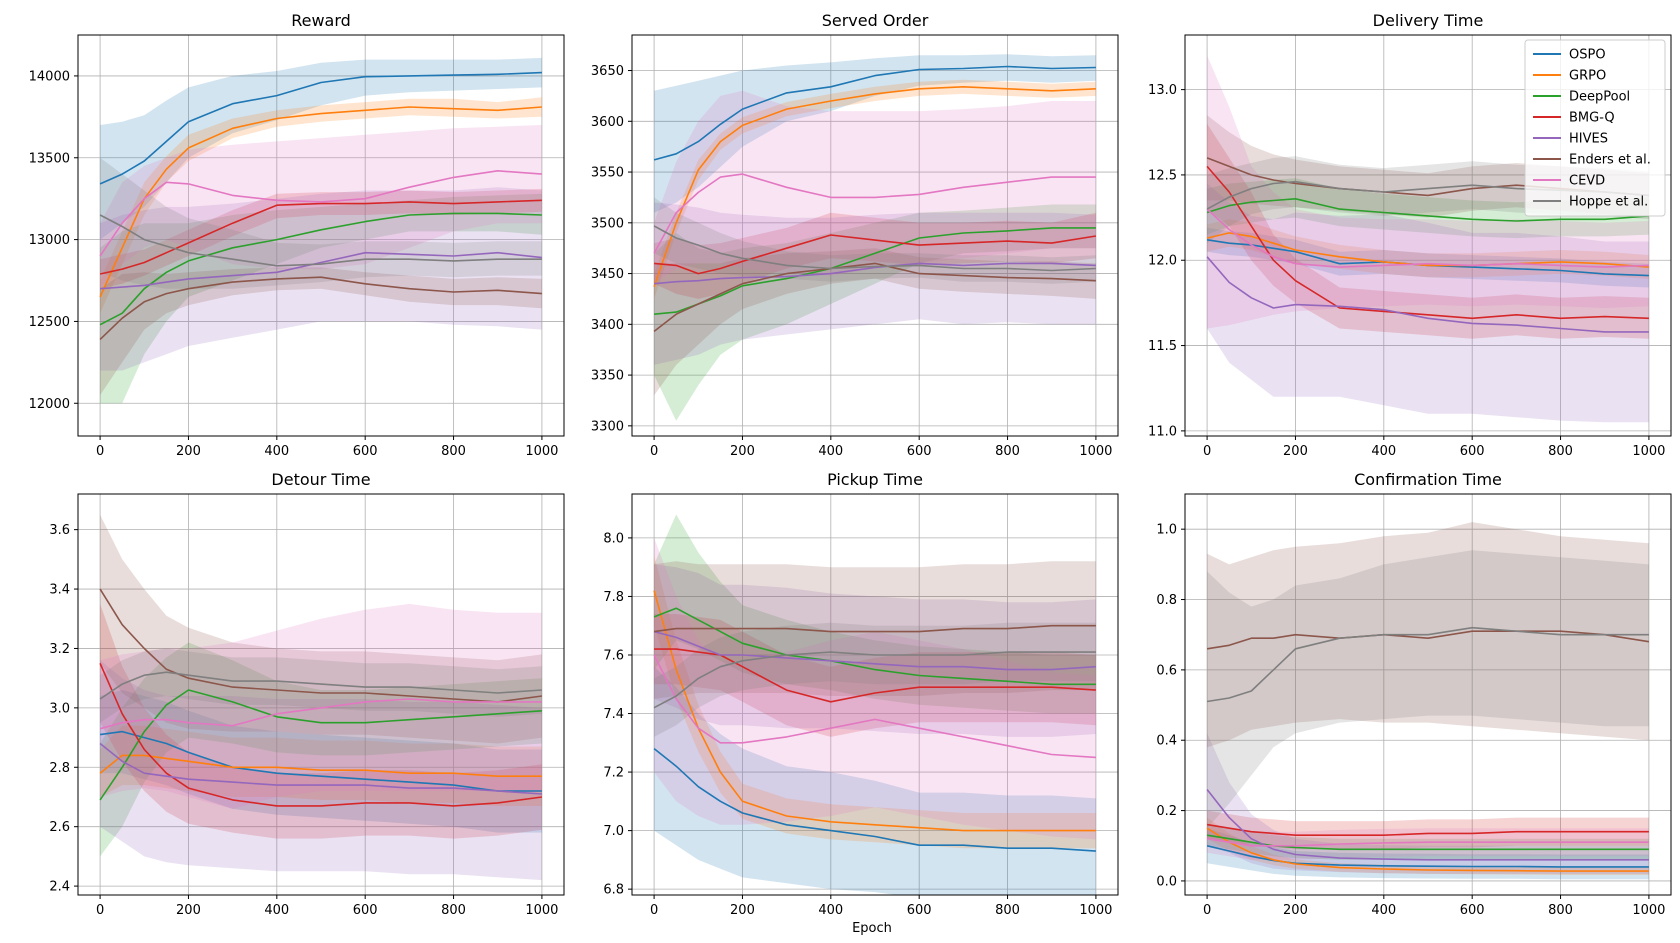 Image resolution: width=1680 pixels, height=943 pixels. What do you see at coordinates (320, 714) in the screenshot?
I see `line-detour-time-cevd` at bounding box center [320, 714].